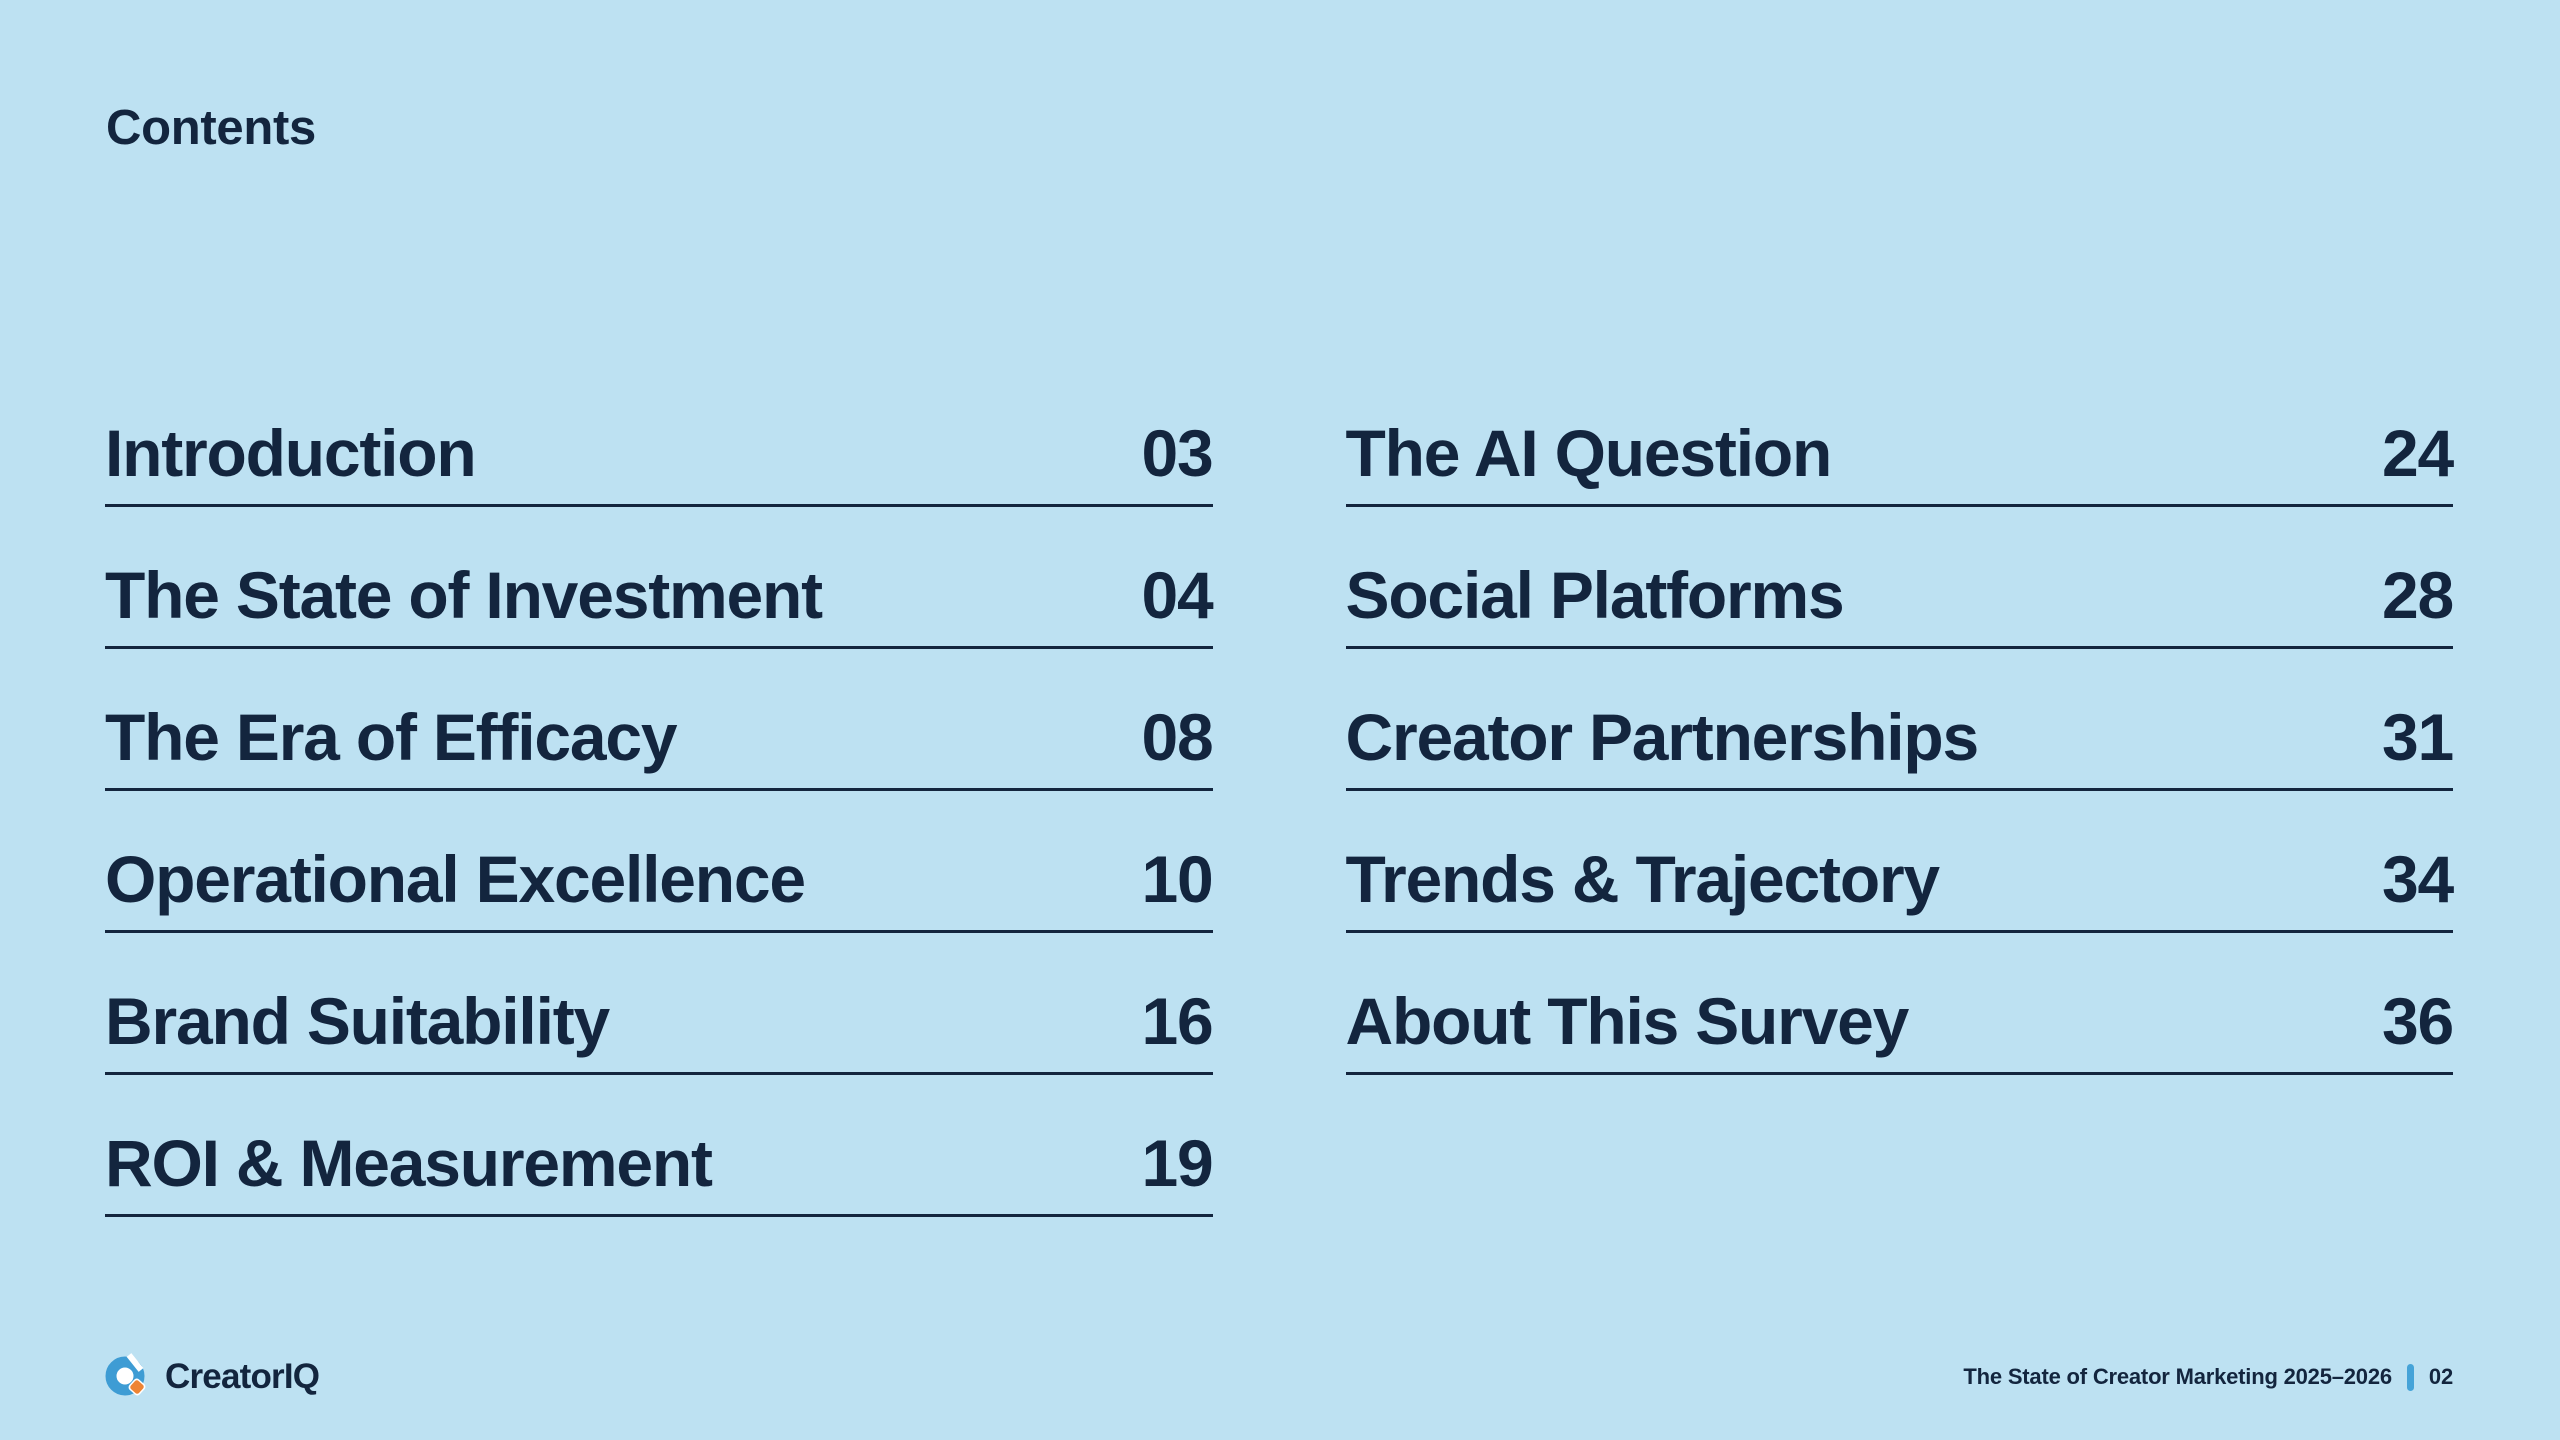 This screenshot has width=2560, height=1440. What do you see at coordinates (1177, 737) in the screenshot?
I see `toc-entry-page: 08` at bounding box center [1177, 737].